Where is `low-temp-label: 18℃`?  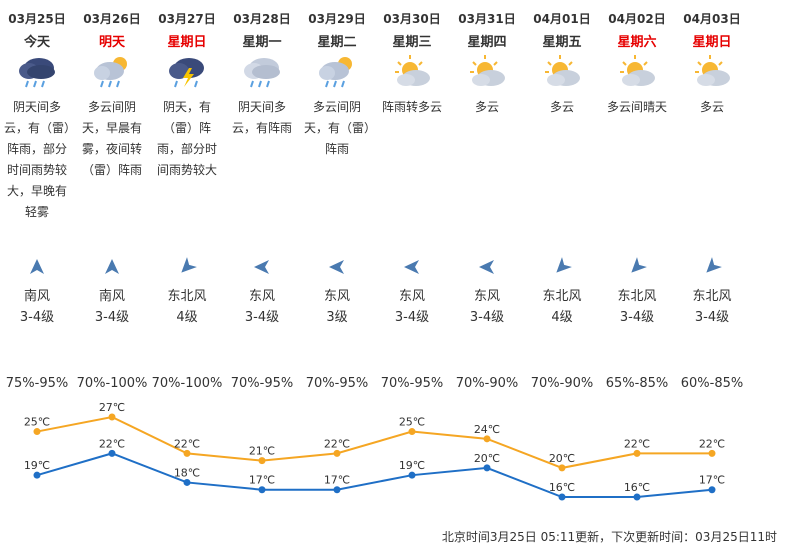
low-temp-label: 18℃ is located at coordinates (187, 472).